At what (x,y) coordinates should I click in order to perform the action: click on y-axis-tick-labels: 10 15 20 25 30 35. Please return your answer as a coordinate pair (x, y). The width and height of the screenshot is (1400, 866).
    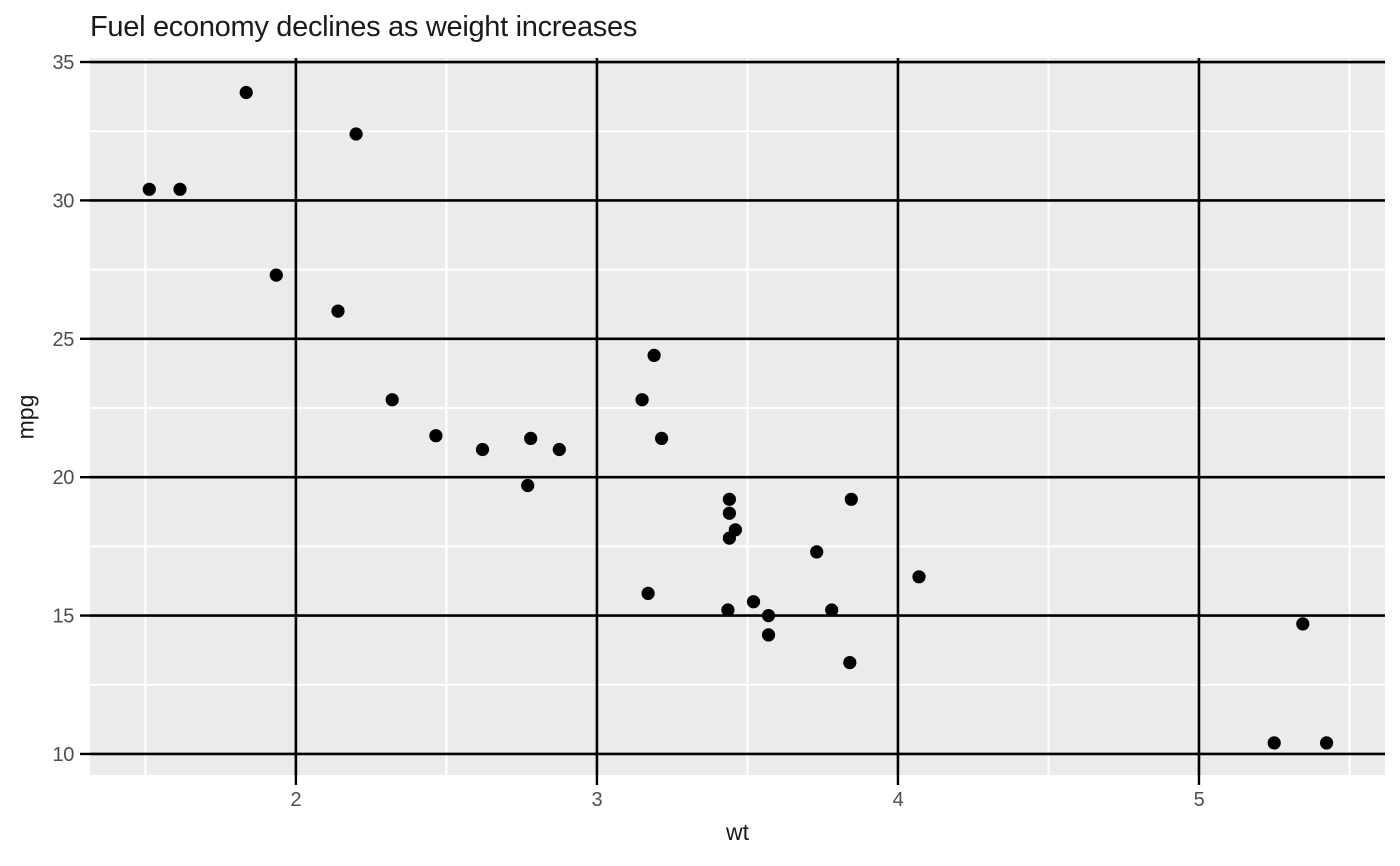
    Looking at the image, I should click on (64, 409).